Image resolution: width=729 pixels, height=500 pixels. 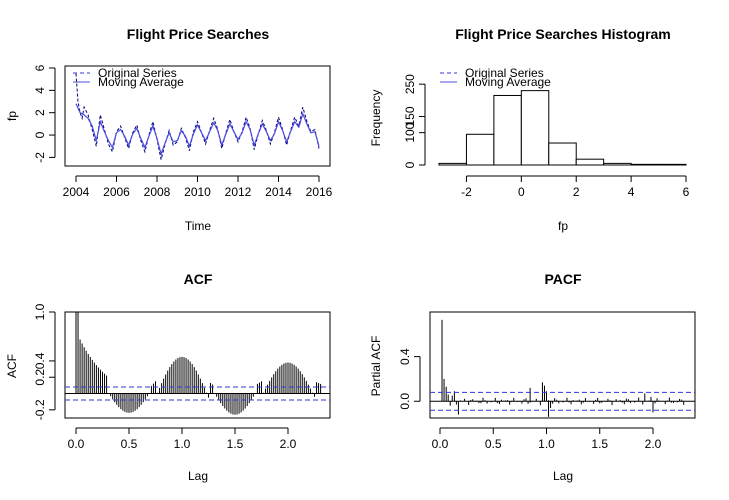 What do you see at coordinates (198, 279) in the screenshot?
I see `chart-title-acf: ACF` at bounding box center [198, 279].